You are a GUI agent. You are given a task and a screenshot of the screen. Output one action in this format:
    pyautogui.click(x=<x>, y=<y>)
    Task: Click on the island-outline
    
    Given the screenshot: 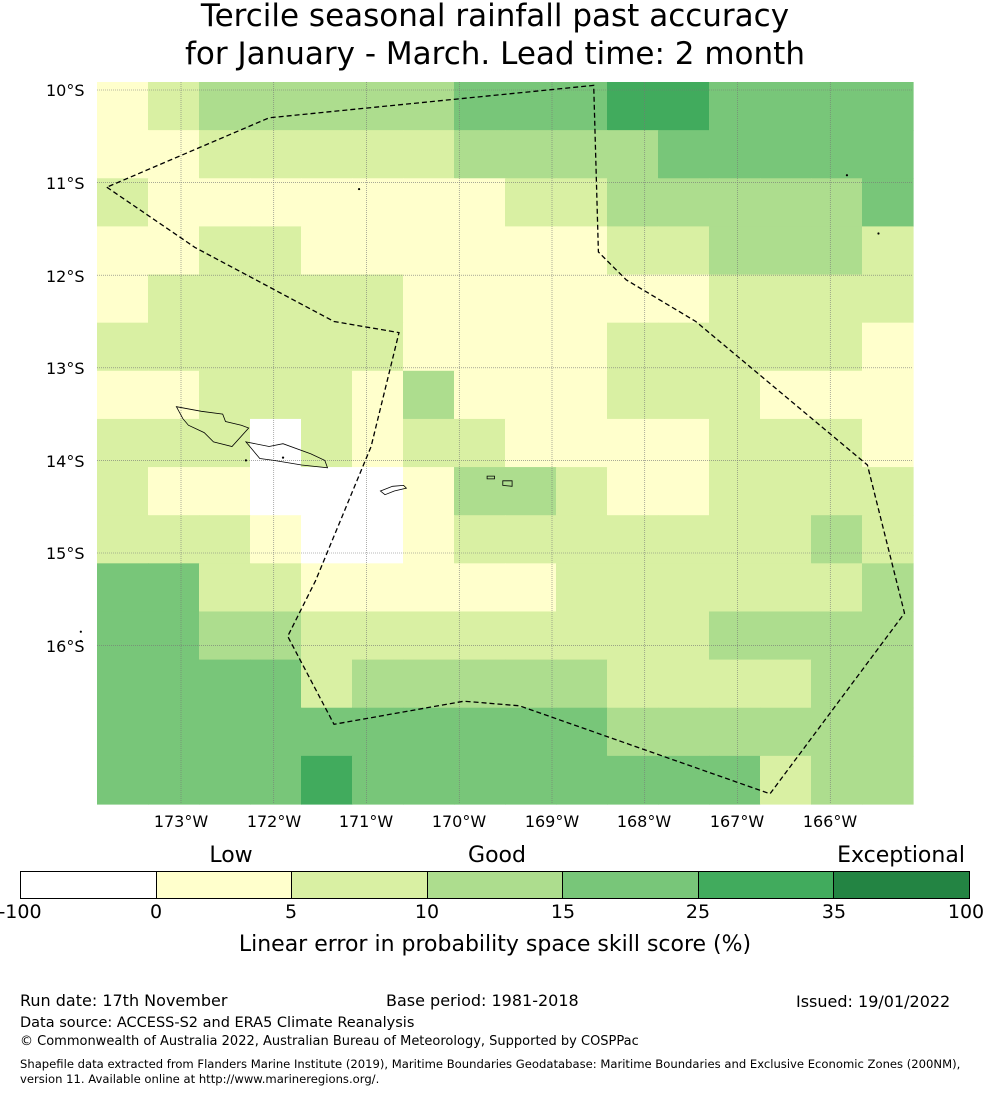 What is the action you would take?
    pyautogui.click(x=212, y=426)
    